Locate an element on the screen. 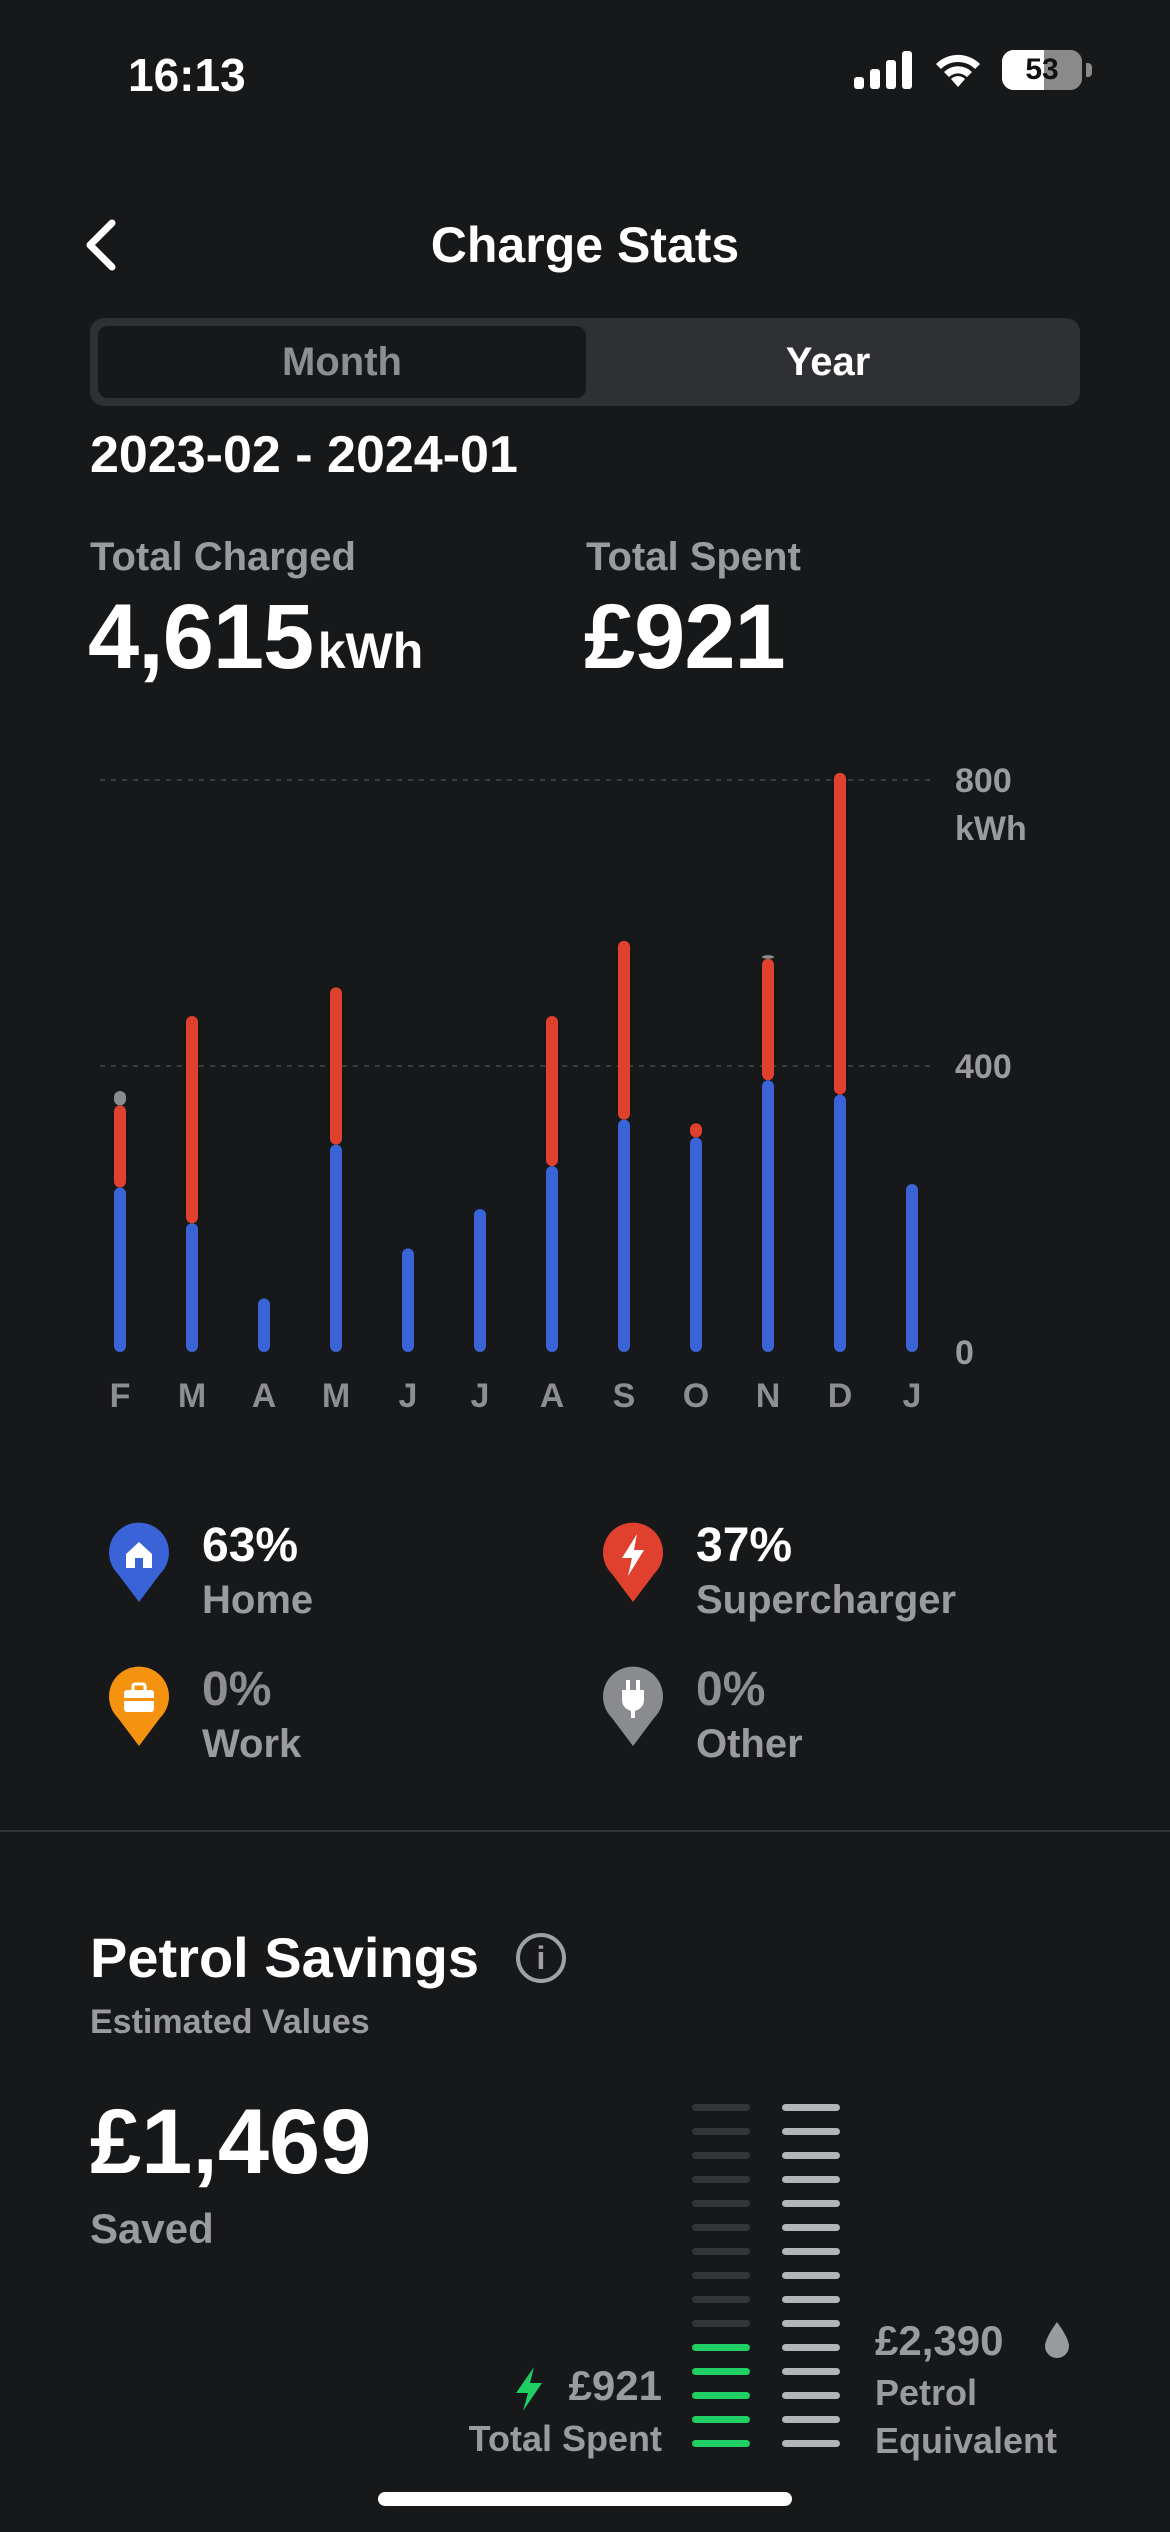 This screenshot has width=1170, height=2532. y-tick-label: 400 is located at coordinates (983, 1067).